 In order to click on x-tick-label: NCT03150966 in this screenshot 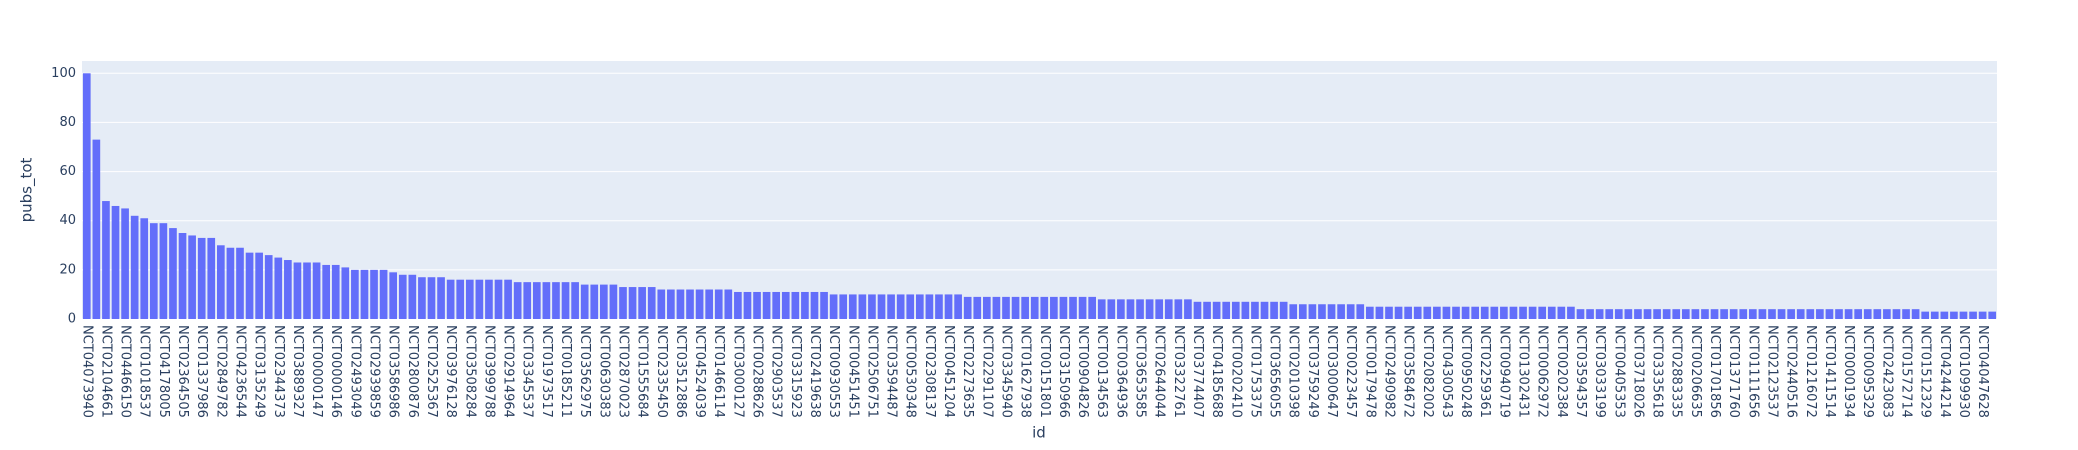, I will do `click(1063, 371)`.